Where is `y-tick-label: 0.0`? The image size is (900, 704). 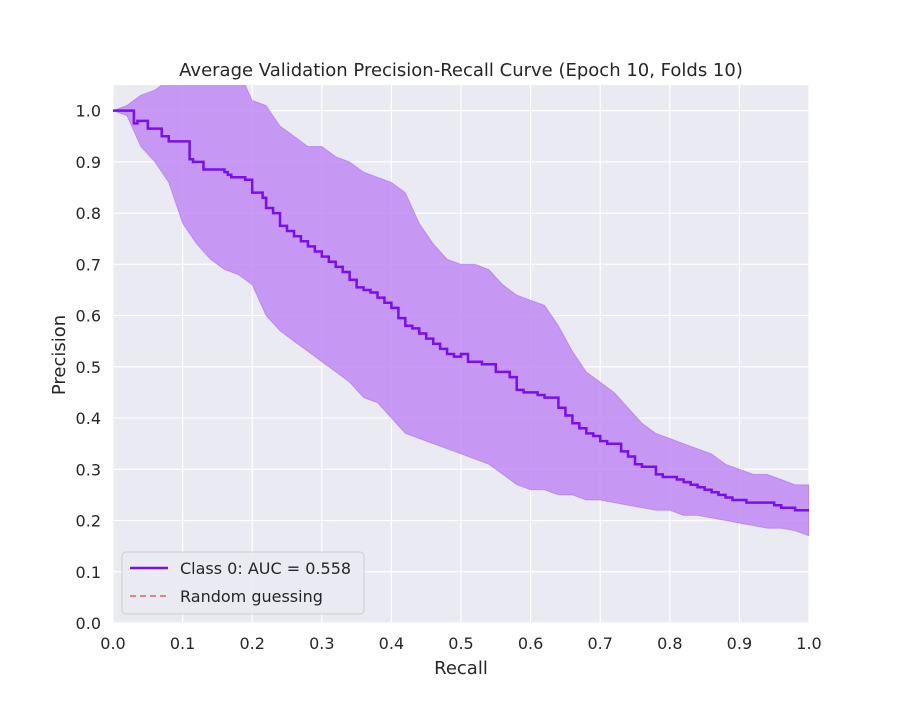
y-tick-label: 0.0 is located at coordinates (88, 623).